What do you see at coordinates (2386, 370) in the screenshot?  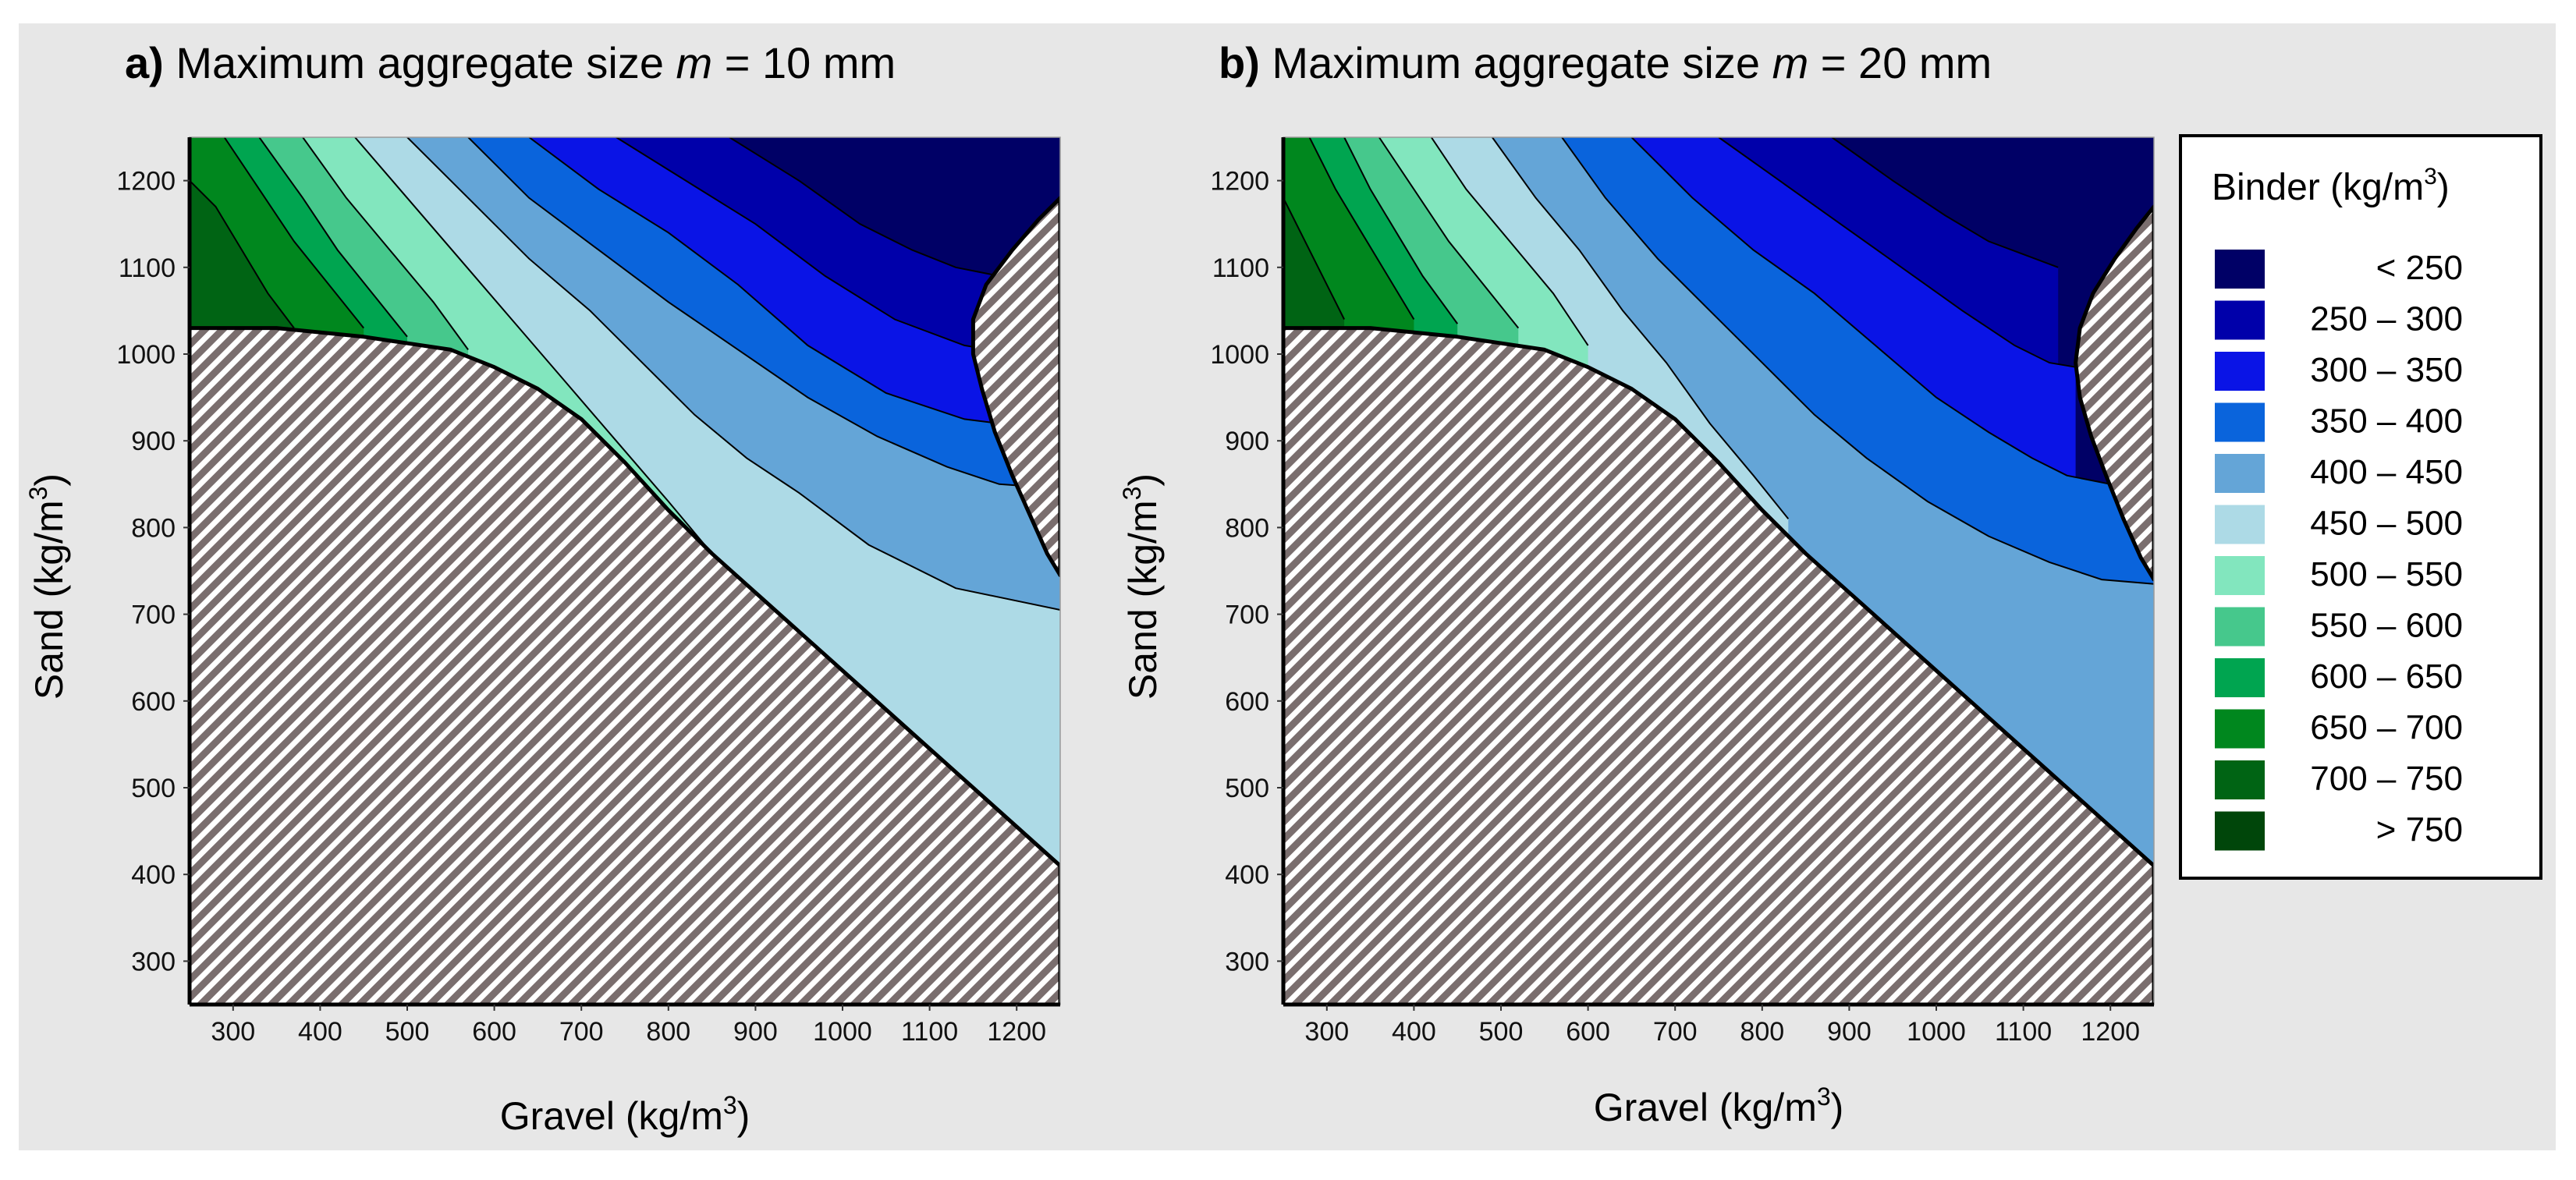 I see `legend-label: 300 – 350` at bounding box center [2386, 370].